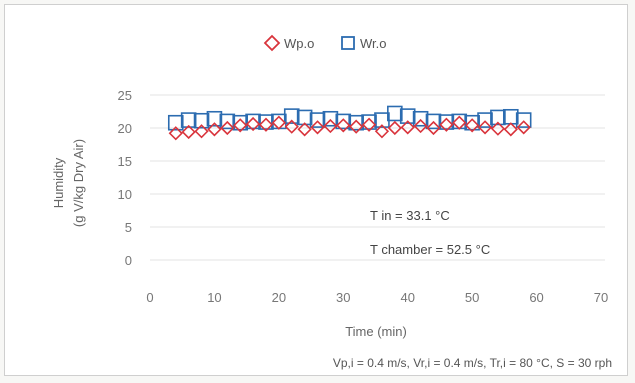 The width and height of the screenshot is (635, 383). I want to click on y-axis-label-line2: (g V/kg Dry Air), so click(78, 183).